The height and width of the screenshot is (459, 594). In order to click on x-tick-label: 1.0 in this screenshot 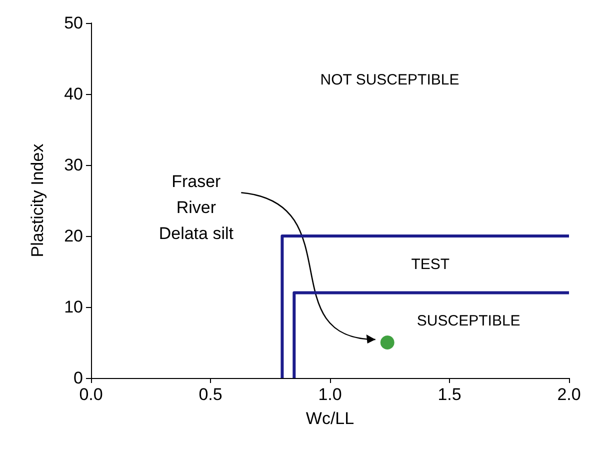, I will do `click(330, 394)`.